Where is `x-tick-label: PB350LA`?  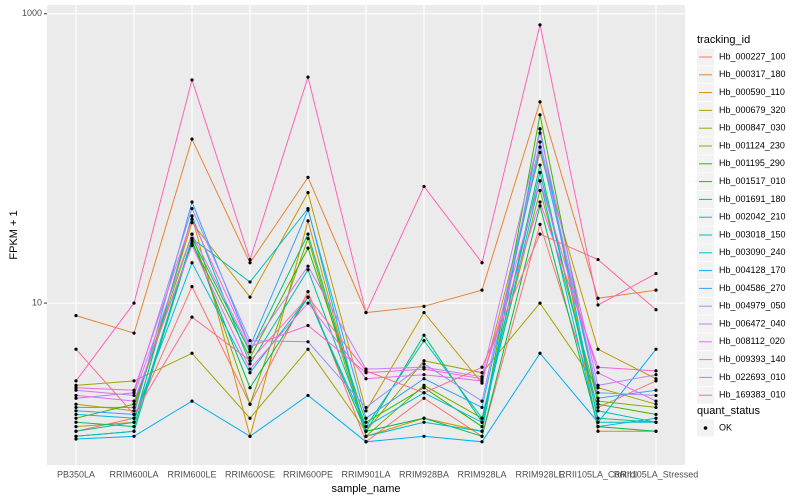
x-tick-label: PB350LA is located at coordinates (76, 474).